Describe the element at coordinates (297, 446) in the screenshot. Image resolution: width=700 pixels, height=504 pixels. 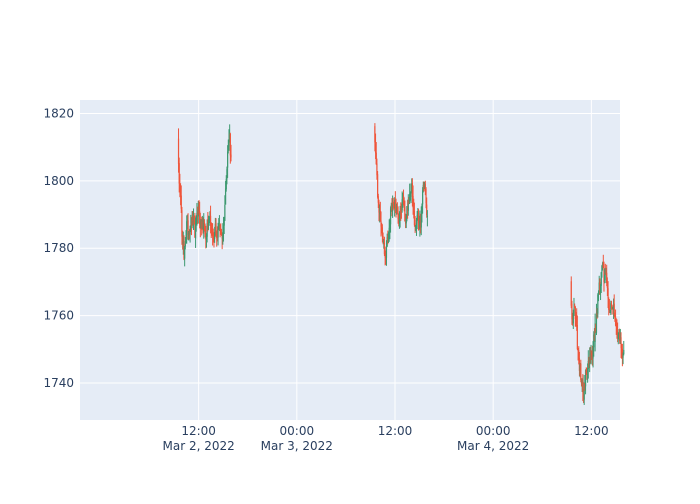
I see `x-tick-date-label: Mar 3, 2022` at that location.